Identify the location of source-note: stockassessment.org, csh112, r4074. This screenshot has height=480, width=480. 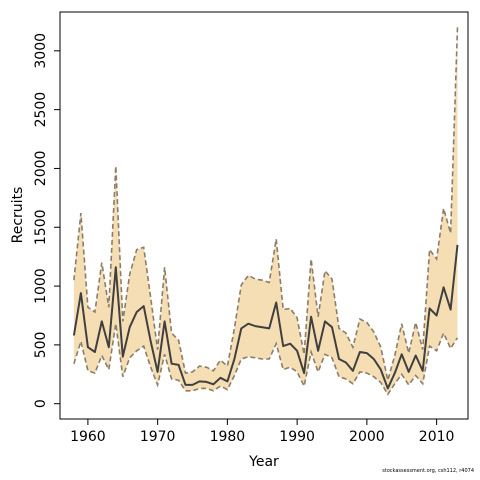
(428, 471).